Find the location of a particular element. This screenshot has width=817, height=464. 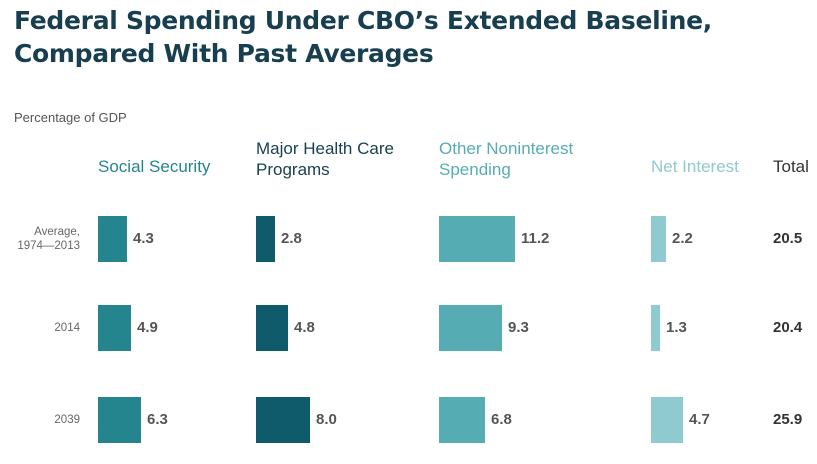

value-label-major-health-care-programs-3: 8.0 is located at coordinates (326, 419).